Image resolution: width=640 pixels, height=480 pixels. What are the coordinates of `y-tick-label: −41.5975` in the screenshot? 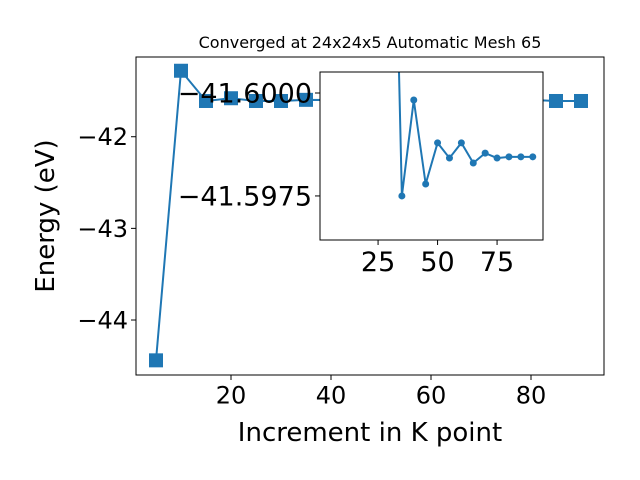 It's located at (245, 196).